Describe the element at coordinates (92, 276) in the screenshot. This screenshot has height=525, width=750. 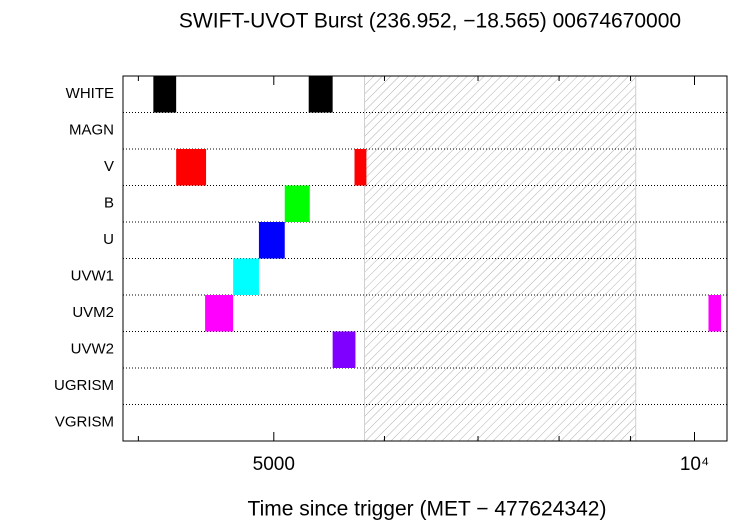
I see `row-label: UVW1` at that location.